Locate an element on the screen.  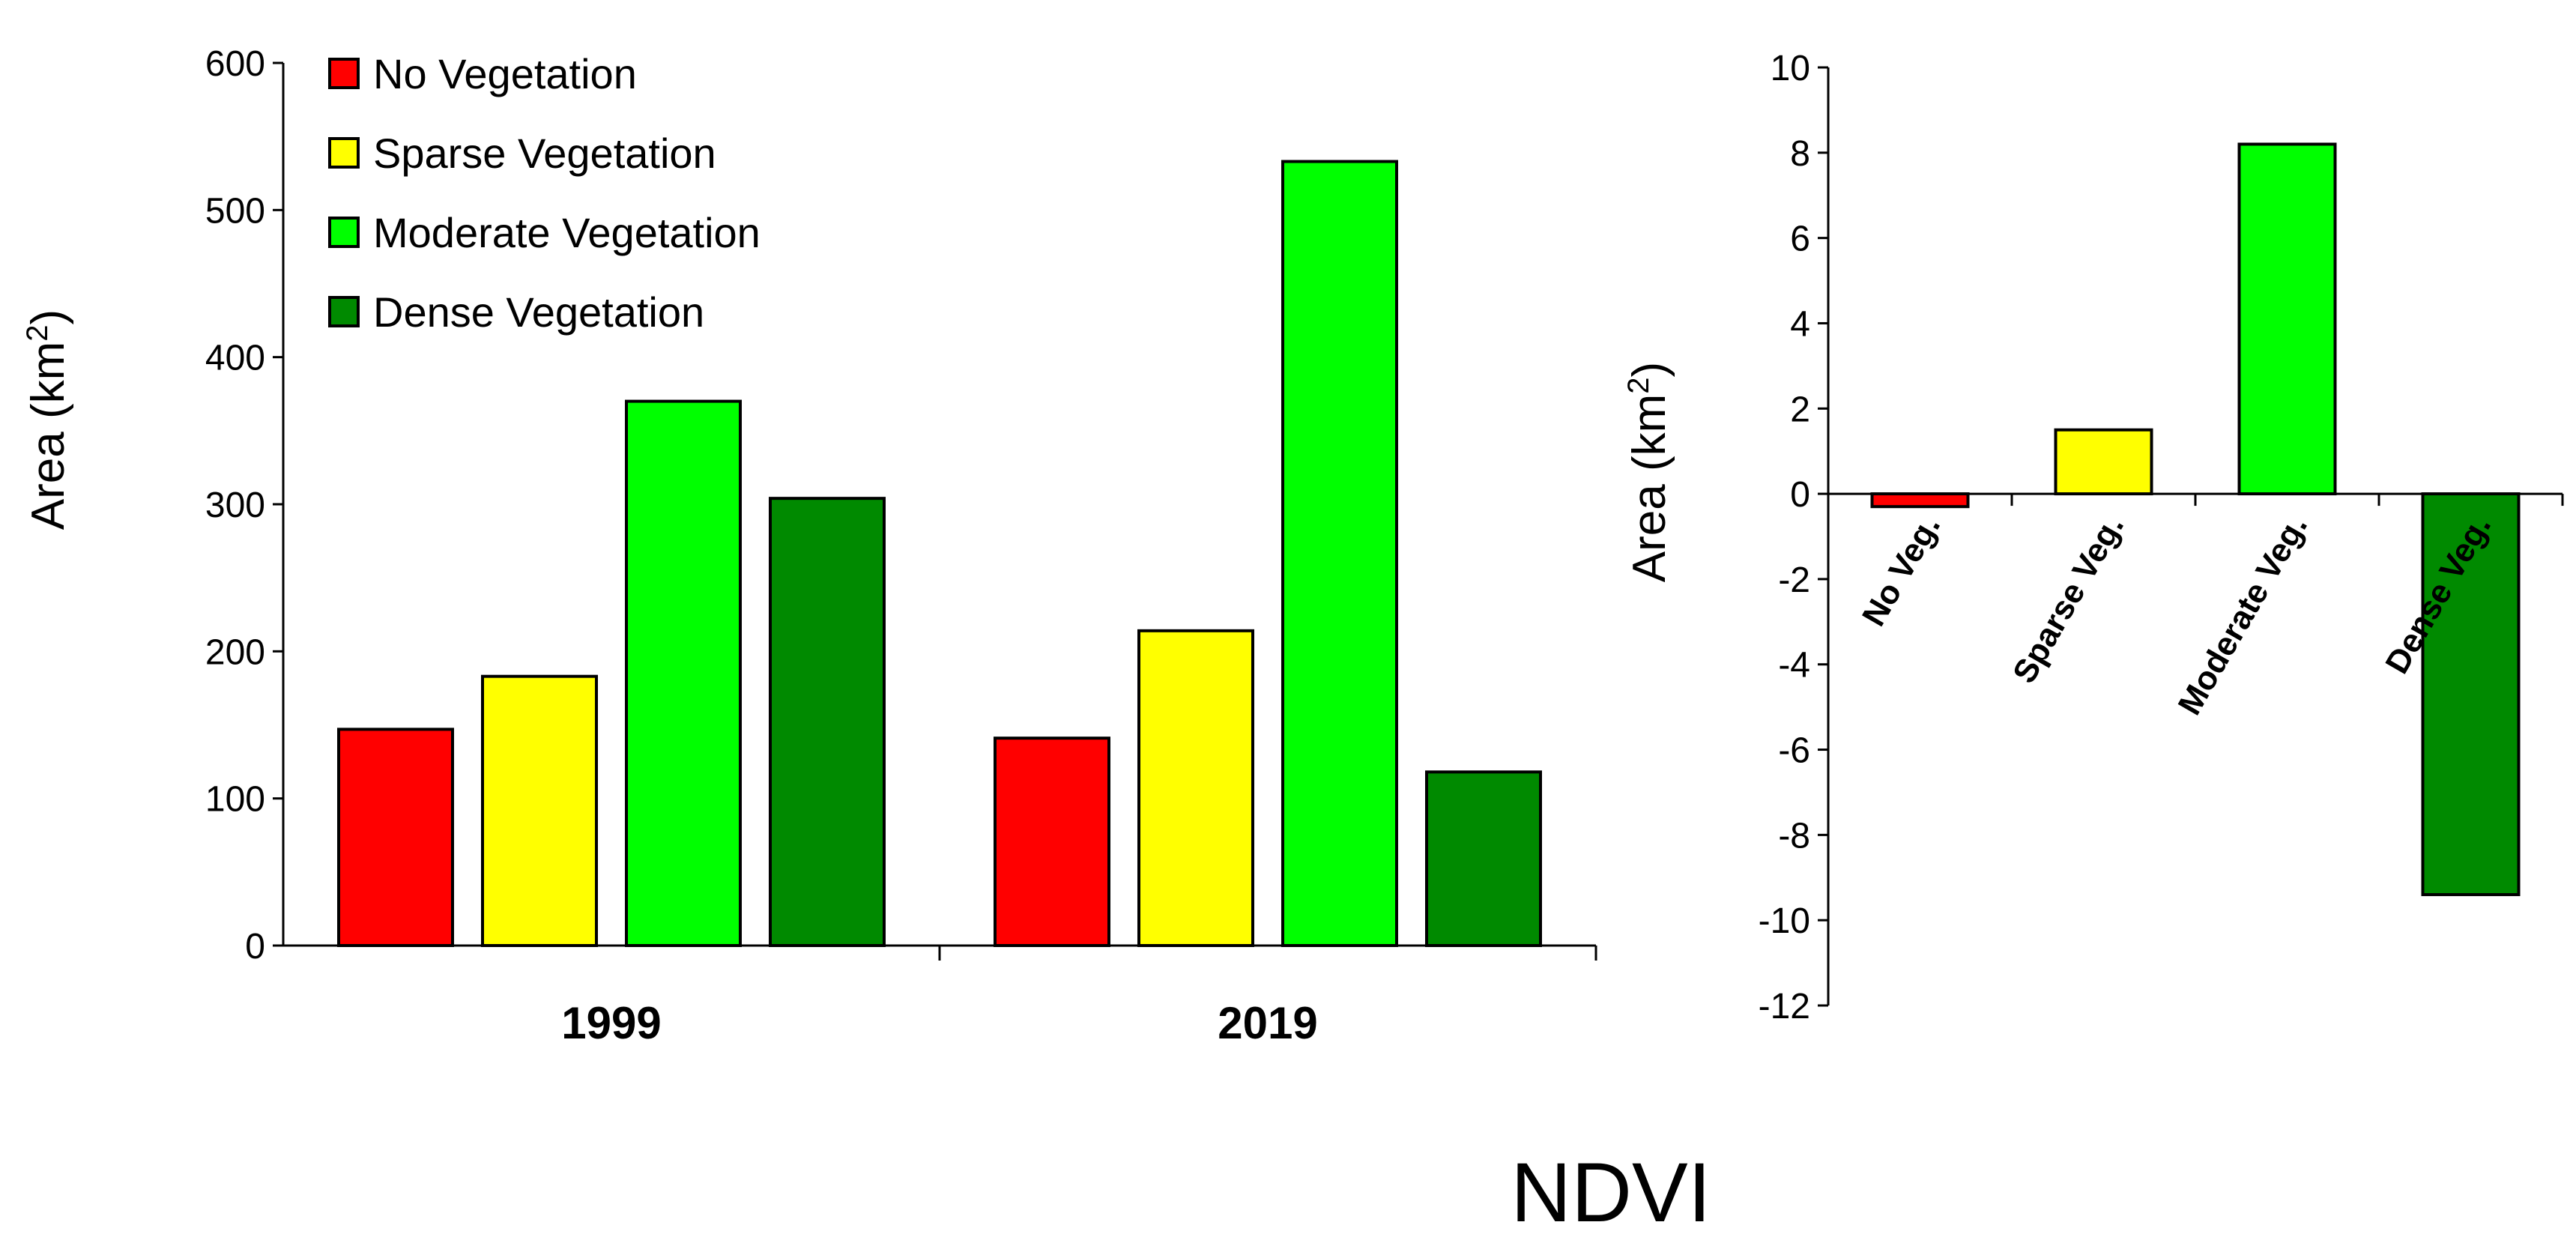
left-y-tick-label: 400 is located at coordinates (235, 359).